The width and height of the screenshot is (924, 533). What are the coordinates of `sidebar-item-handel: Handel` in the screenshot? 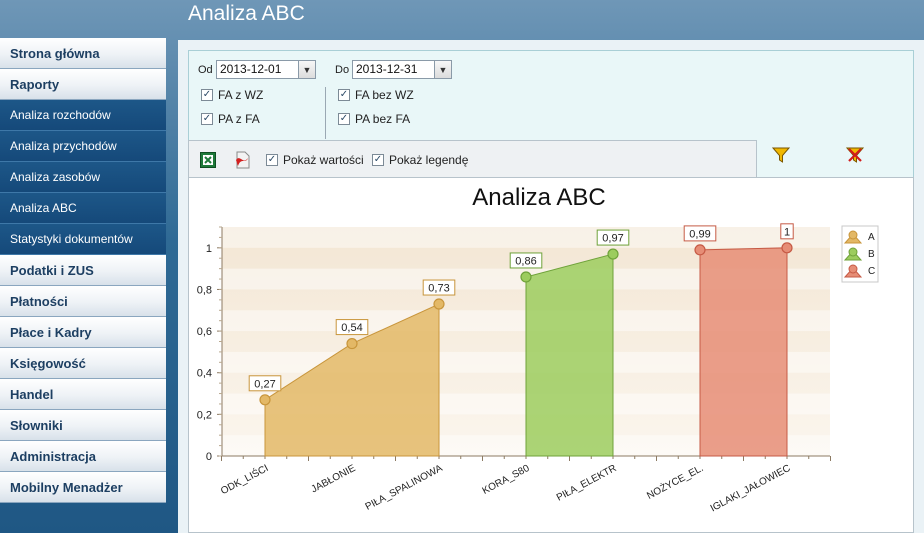 It's located at (83, 394).